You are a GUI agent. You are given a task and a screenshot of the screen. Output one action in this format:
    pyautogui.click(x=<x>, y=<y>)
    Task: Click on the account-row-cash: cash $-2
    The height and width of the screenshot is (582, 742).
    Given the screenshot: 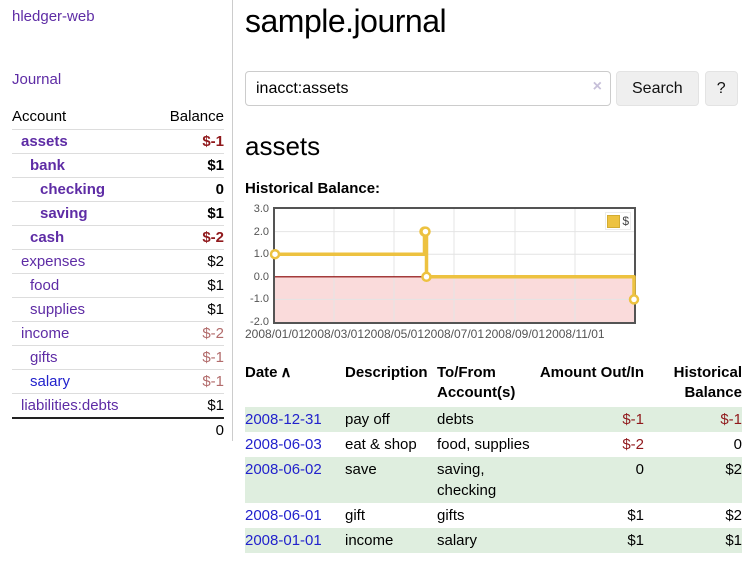 What is the action you would take?
    pyautogui.click(x=118, y=237)
    